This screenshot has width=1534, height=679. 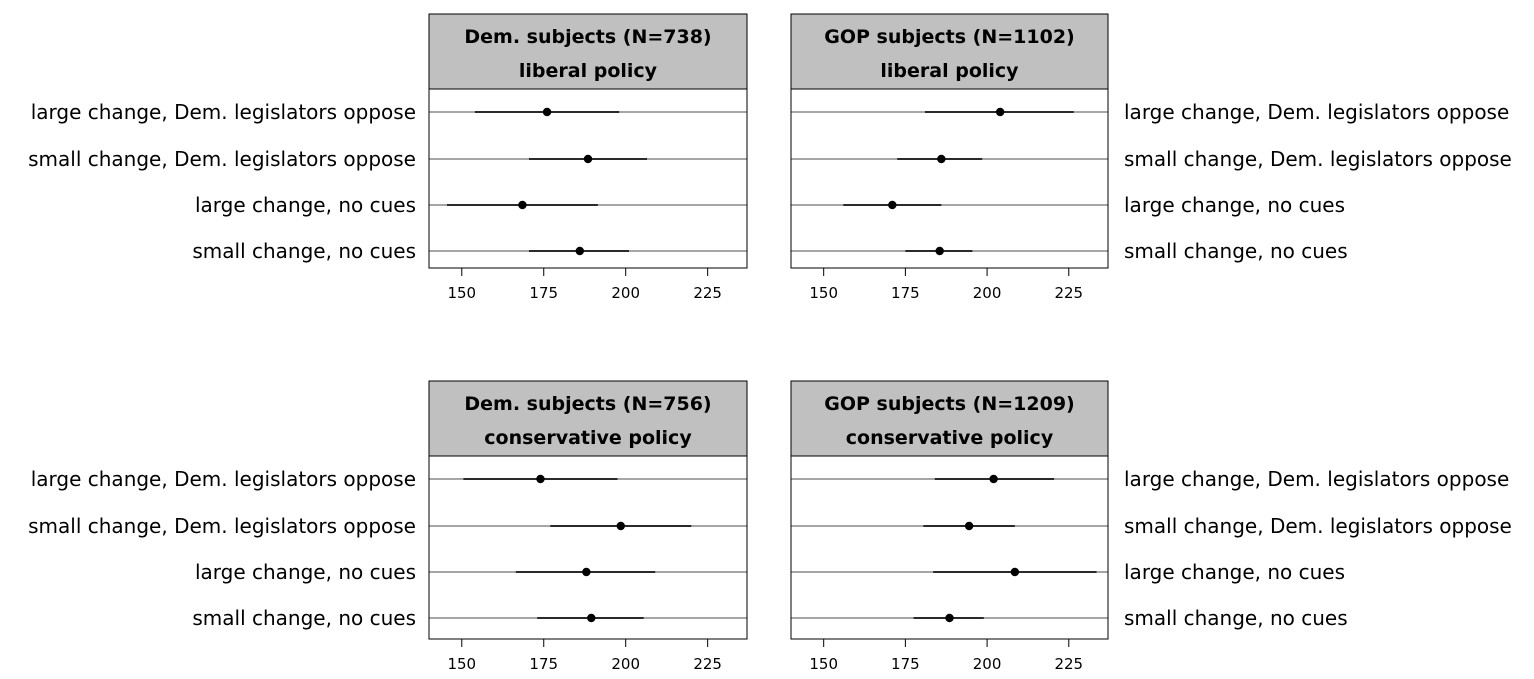 I want to click on panel-4-plot-area, so click(x=949, y=547).